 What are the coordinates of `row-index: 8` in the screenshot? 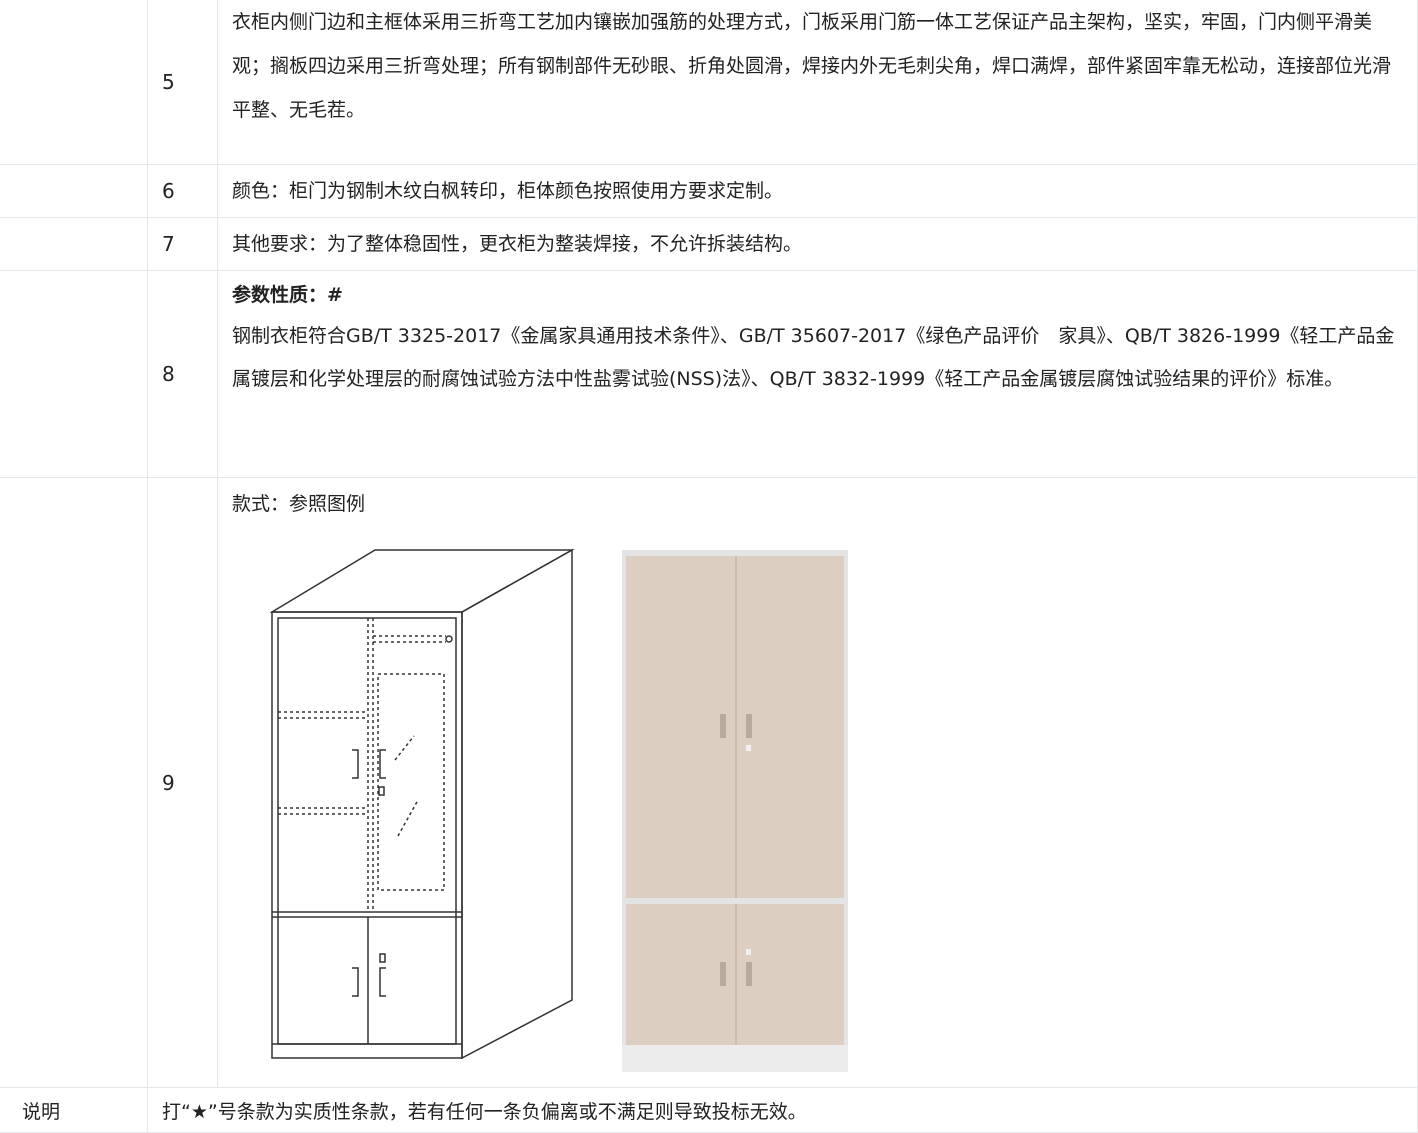 It's located at (183, 374).